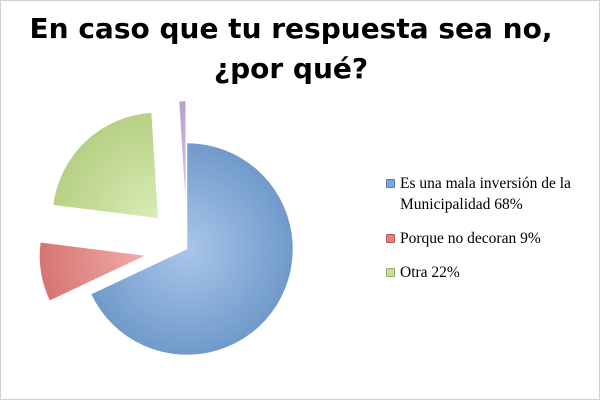 The image size is (600, 401). I want to click on legend-item-no-decoran: Porque no decoran 9%, so click(488, 238).